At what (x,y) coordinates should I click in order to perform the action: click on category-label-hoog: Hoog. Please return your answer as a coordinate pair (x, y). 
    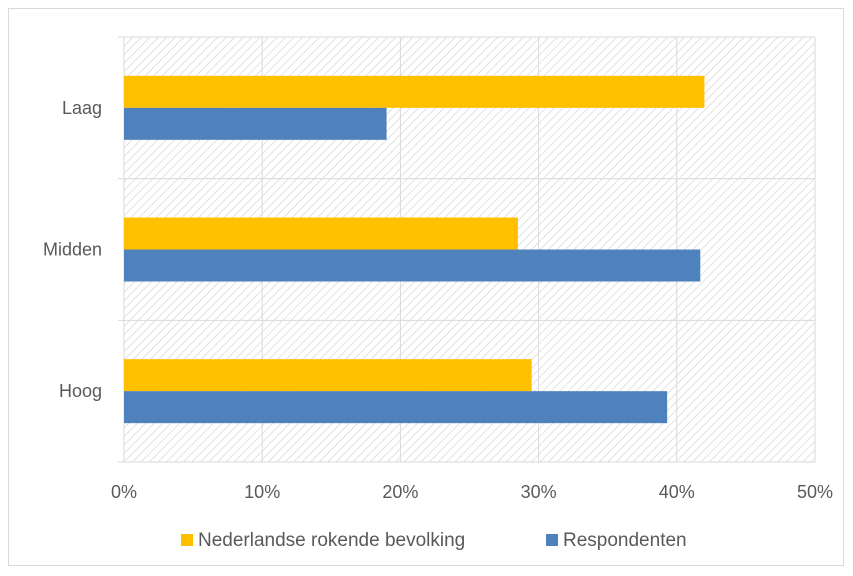
    Looking at the image, I should click on (80, 391).